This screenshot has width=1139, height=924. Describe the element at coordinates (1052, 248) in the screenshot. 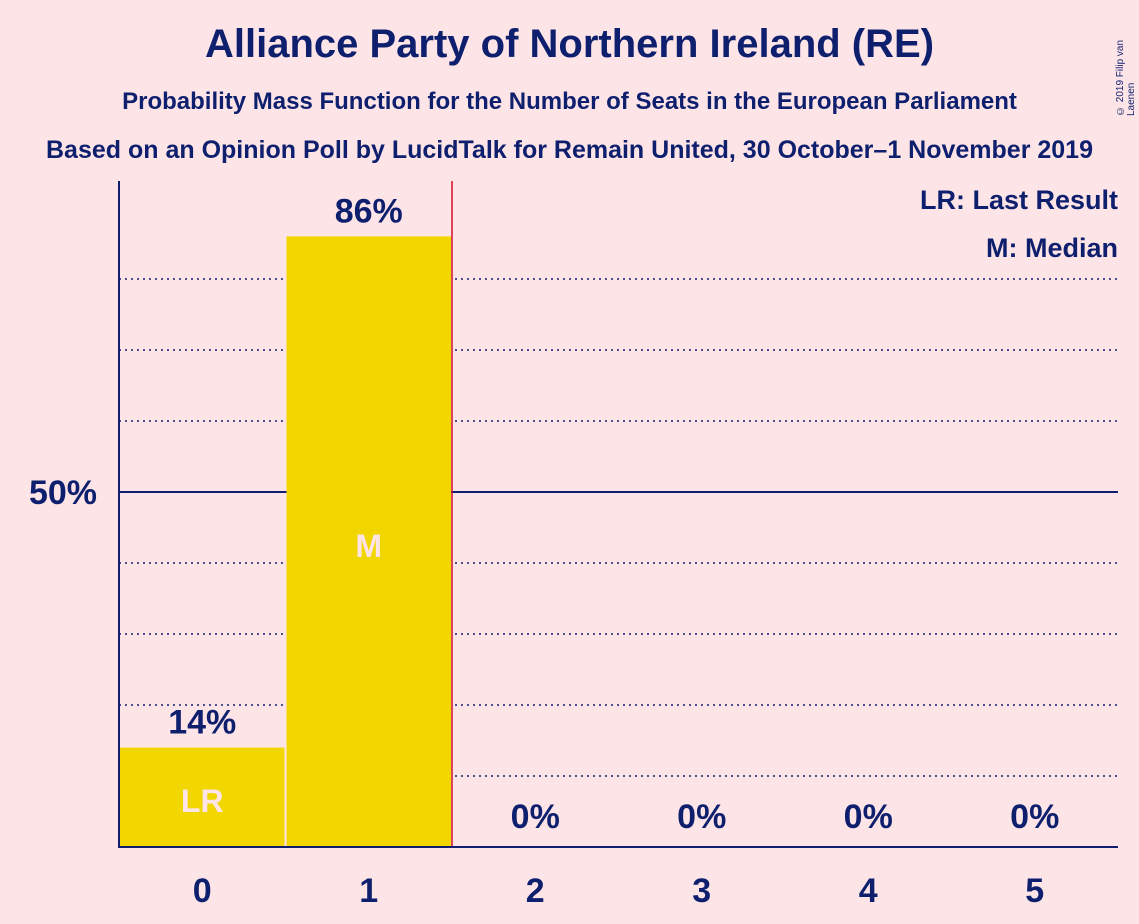

I see `legend-median: M: Median` at that location.